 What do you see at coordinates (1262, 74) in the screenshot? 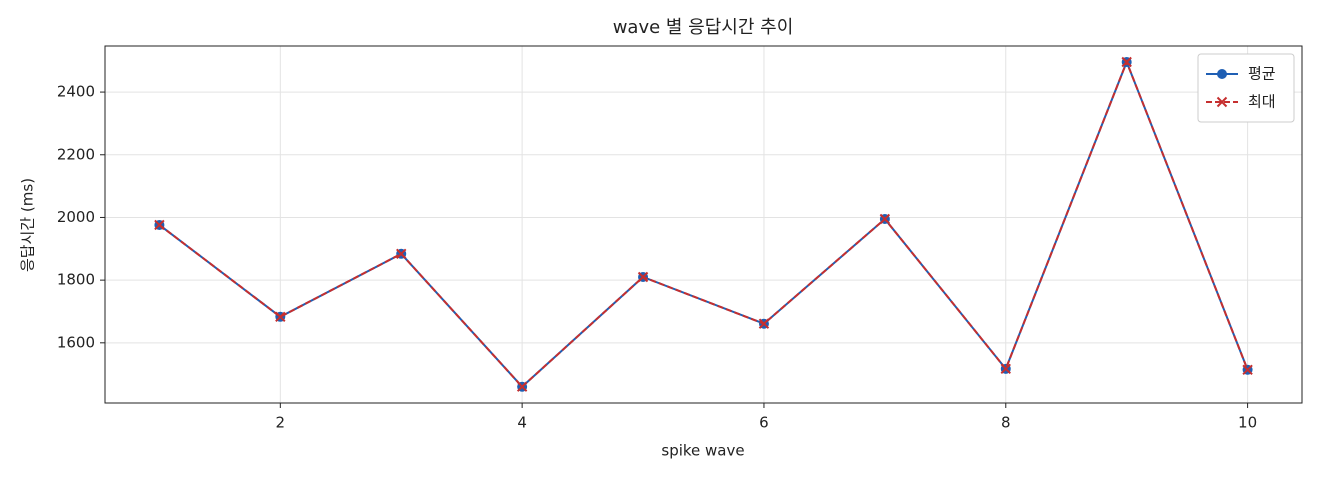
I see `legend-label: 평균` at bounding box center [1262, 74].